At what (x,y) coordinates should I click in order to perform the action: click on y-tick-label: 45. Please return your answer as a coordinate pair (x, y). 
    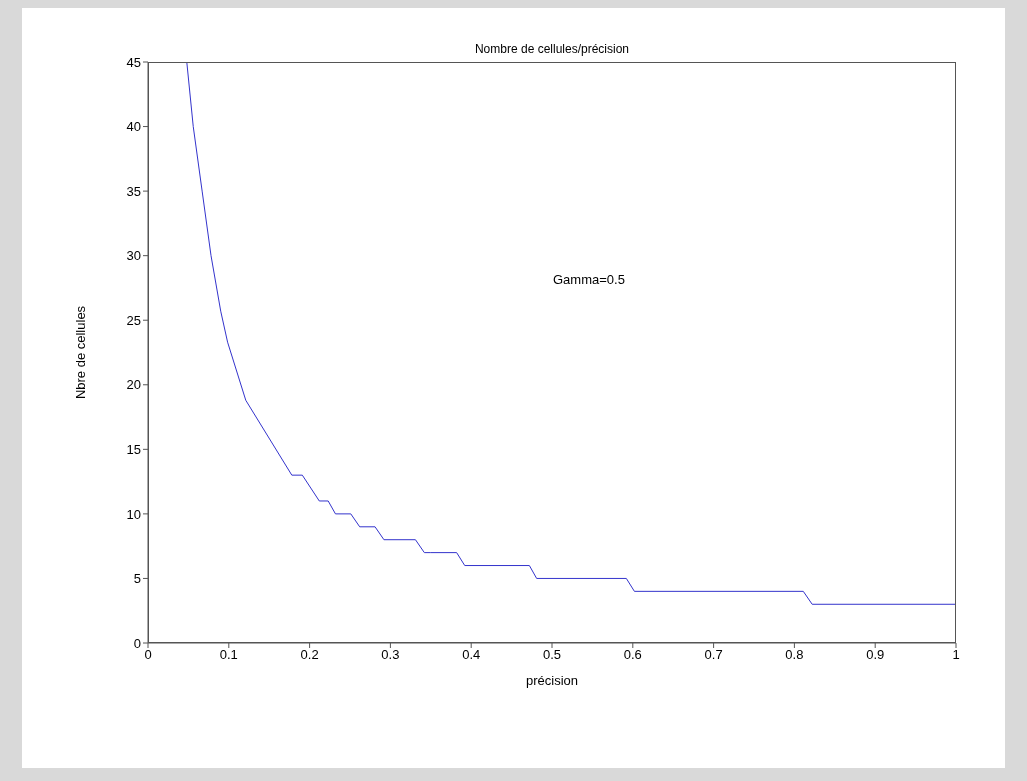
    Looking at the image, I should click on (133, 62).